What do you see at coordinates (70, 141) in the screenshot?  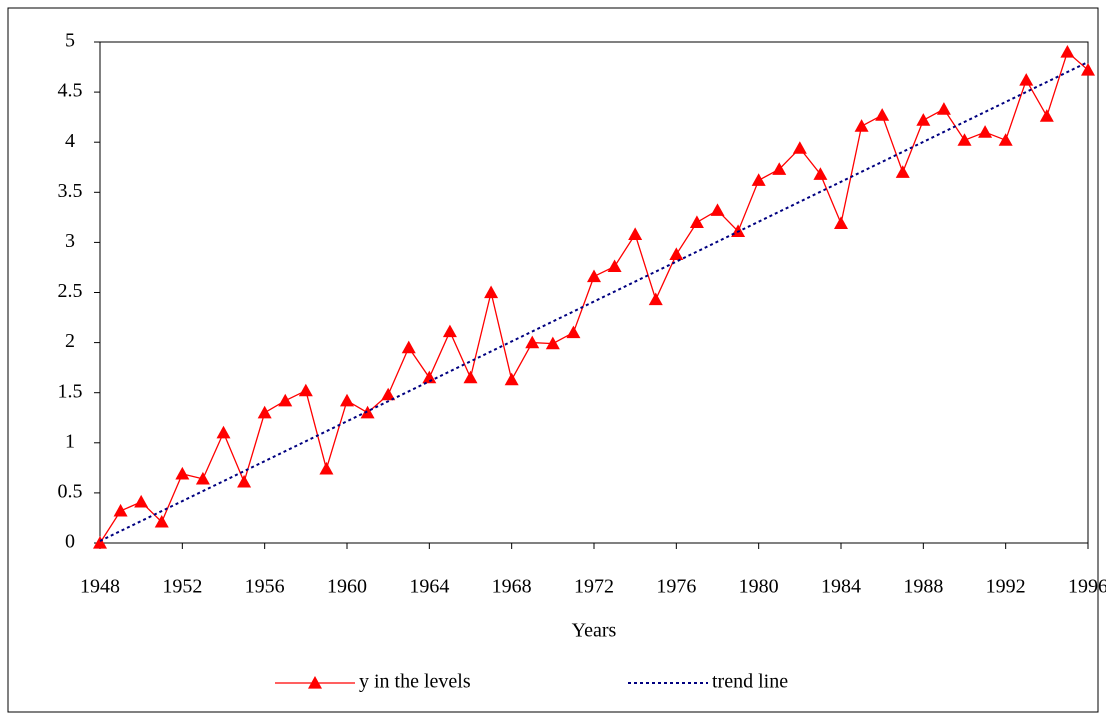 I see `y-tick-label: 4` at bounding box center [70, 141].